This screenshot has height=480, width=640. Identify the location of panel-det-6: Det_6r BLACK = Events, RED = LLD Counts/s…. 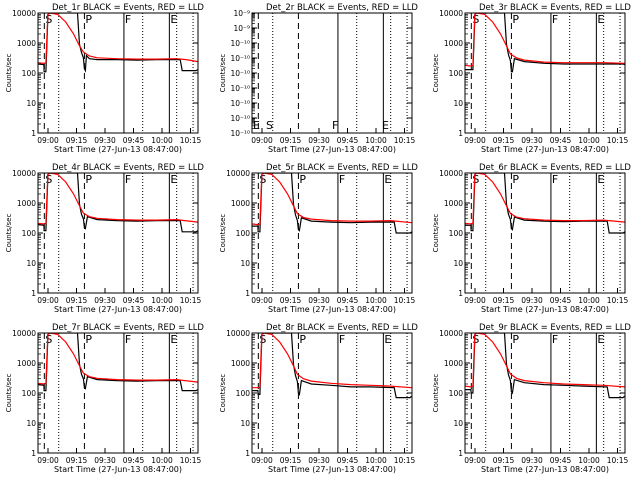
(531, 238).